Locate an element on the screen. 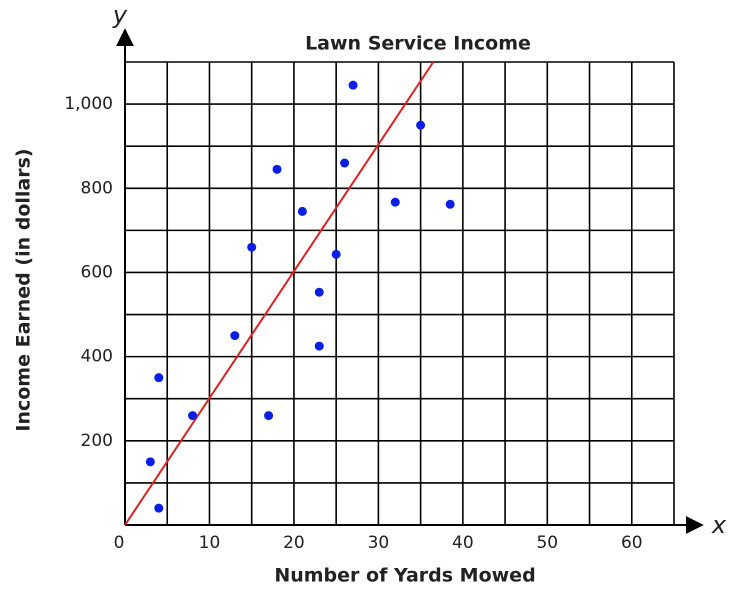 This screenshot has width=737, height=589. x-tick-label: 10 is located at coordinates (210, 543).